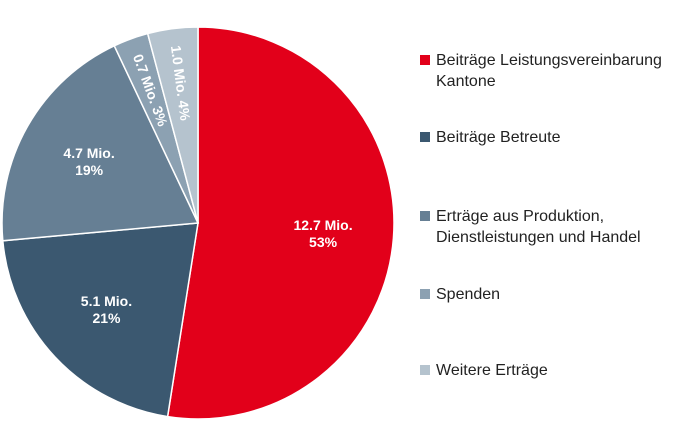  I want to click on legend-label: Beiträge Betreute, so click(498, 137).